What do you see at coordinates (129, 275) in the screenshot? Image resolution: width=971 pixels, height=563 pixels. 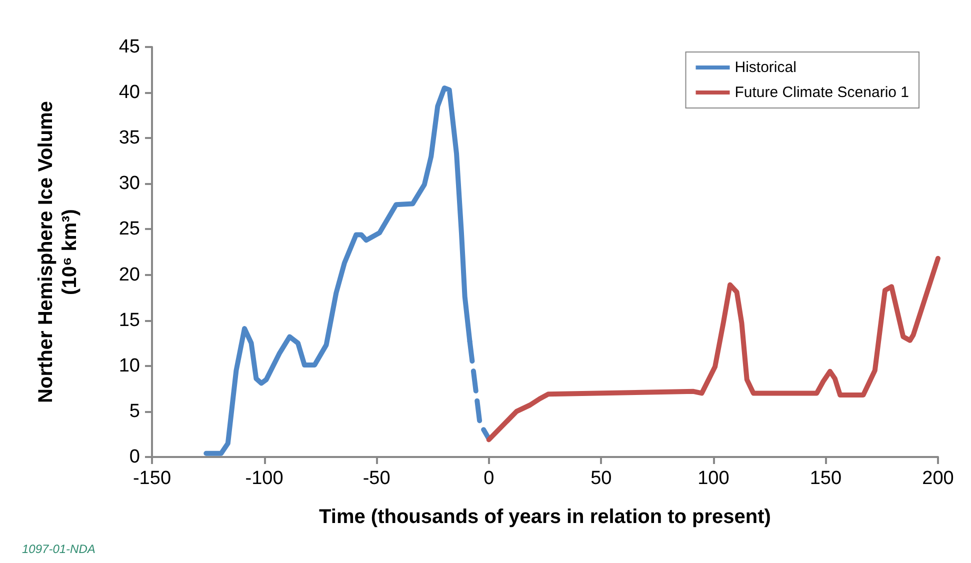 I see `y-tick-label: 20` at bounding box center [129, 275].